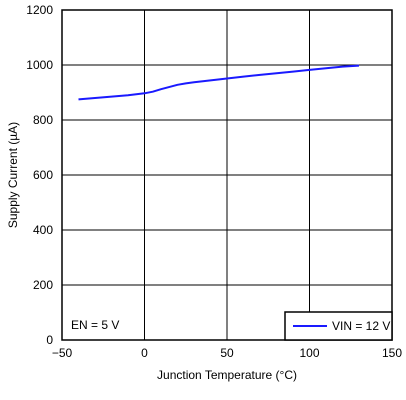 Image resolution: width=406 pixels, height=400 pixels. What do you see at coordinates (13, 175) in the screenshot?
I see `y-axis-title: Supply Current (µA)` at bounding box center [13, 175].